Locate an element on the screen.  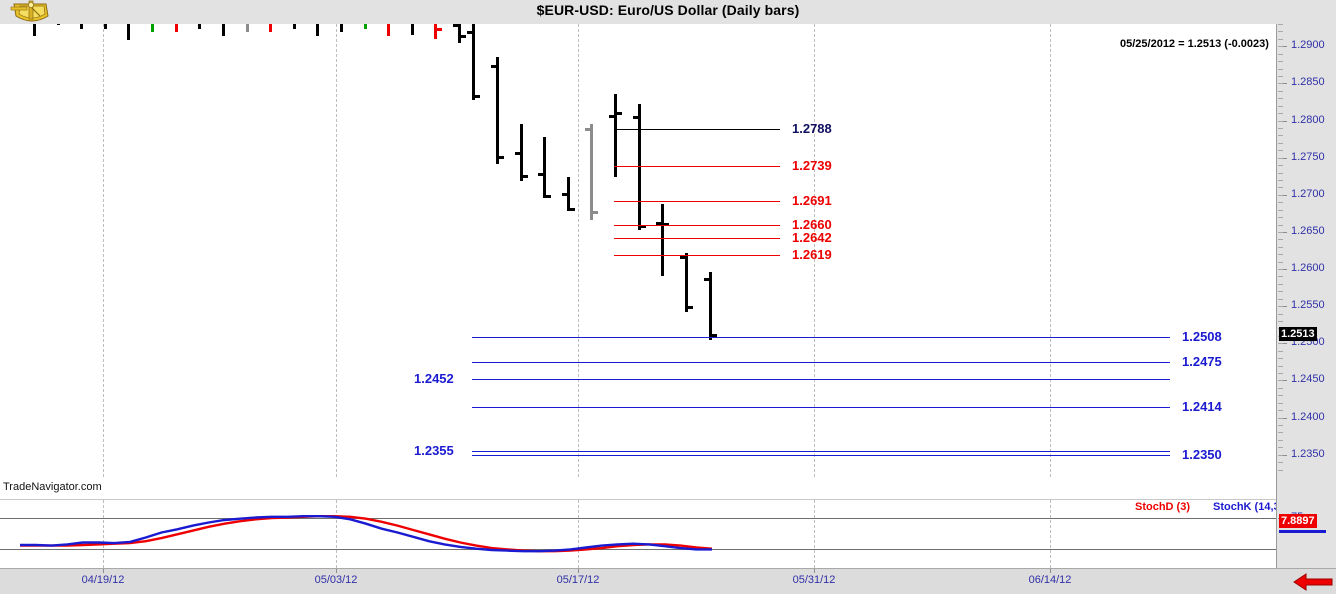
price-level-label: 1.2508 is located at coordinates (1202, 337).